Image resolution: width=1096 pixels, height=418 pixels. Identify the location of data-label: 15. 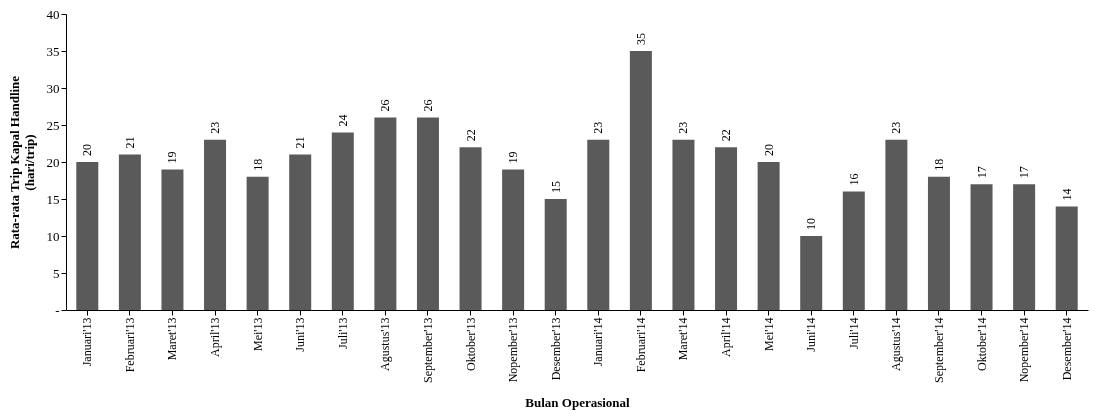
(555, 187).